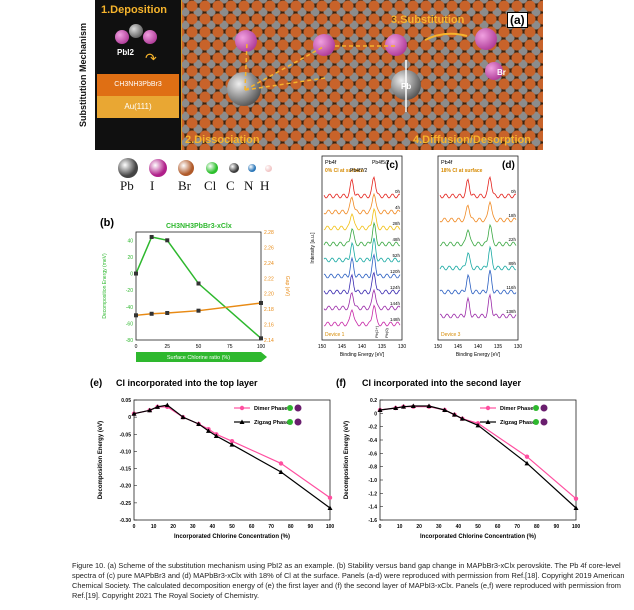  What do you see at coordinates (396, 223) in the screenshot?
I see `time-label: 28h` at bounding box center [396, 223].